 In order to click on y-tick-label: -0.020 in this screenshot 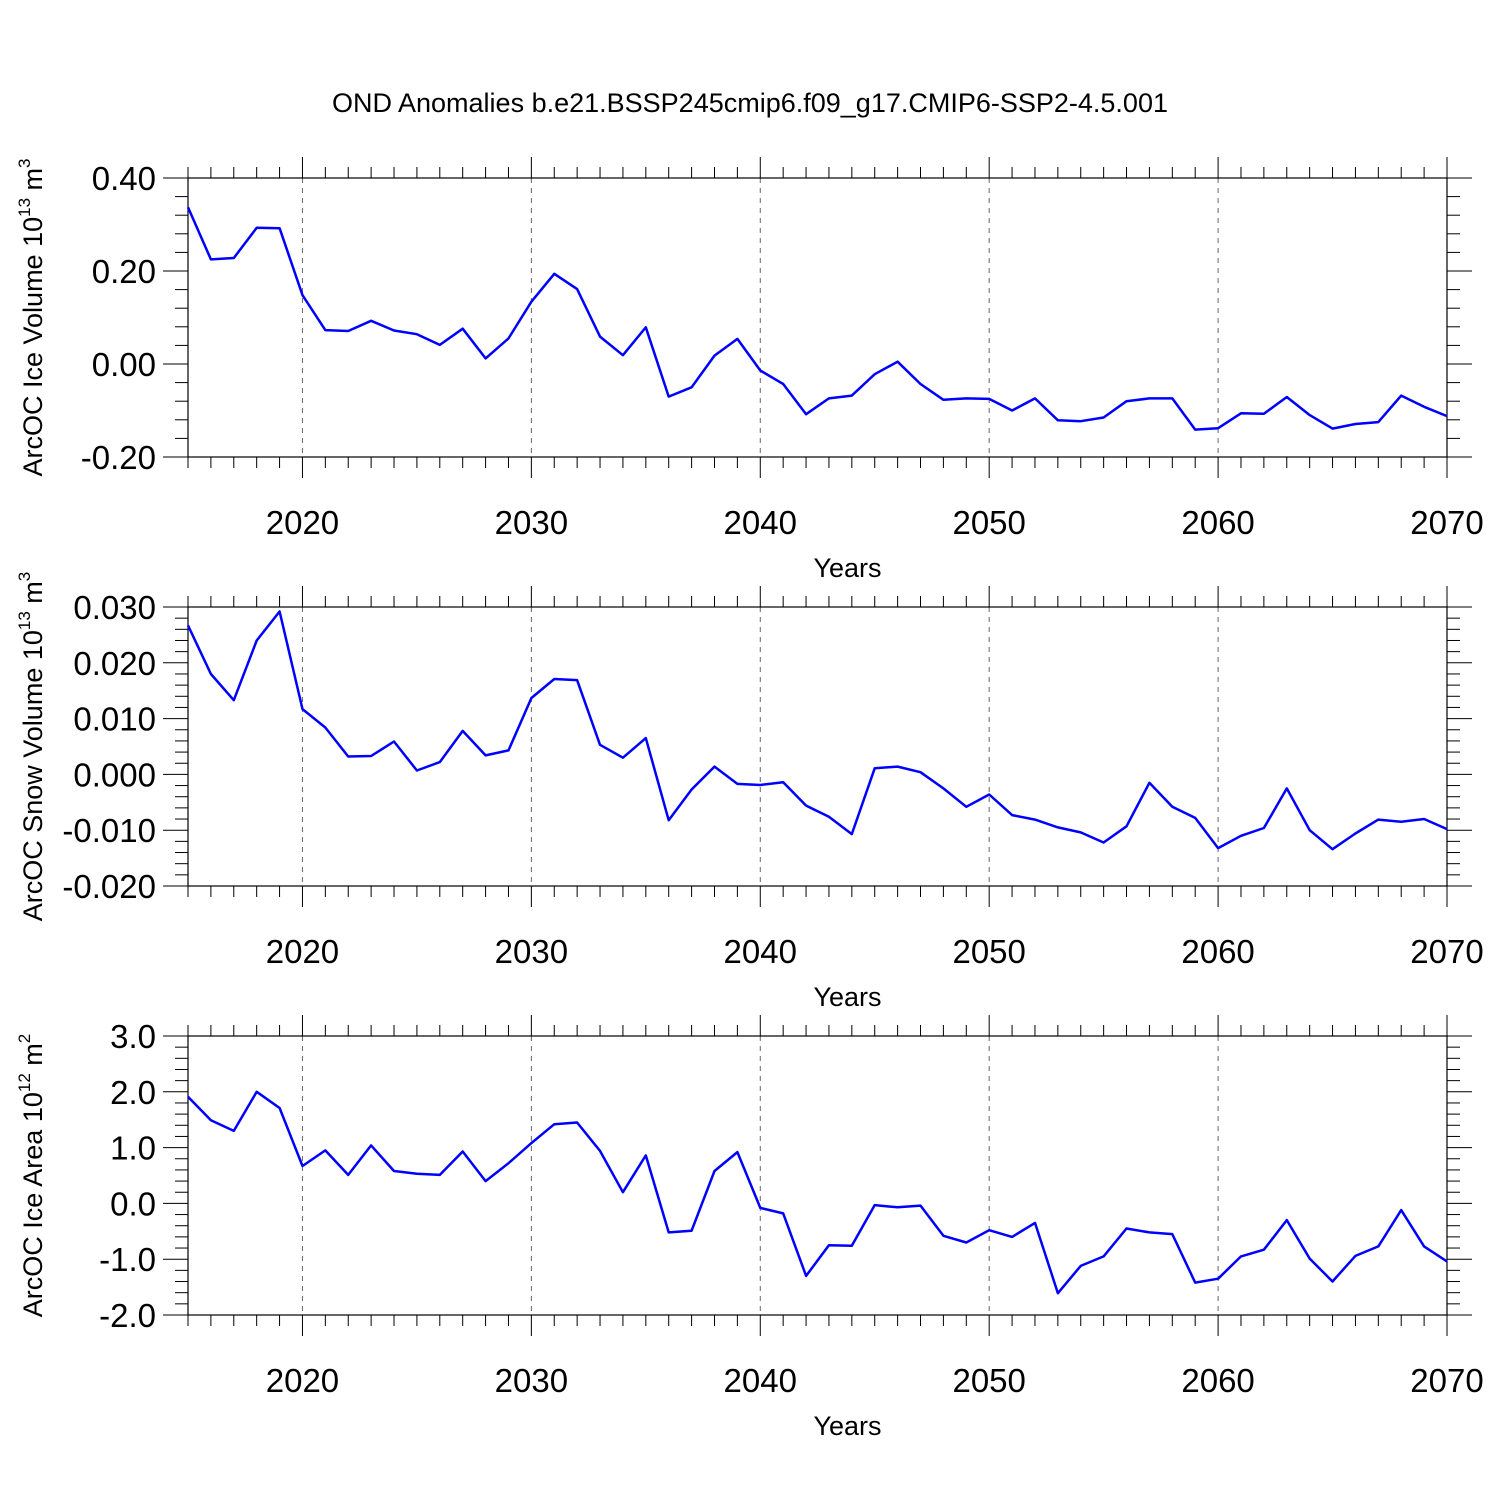, I will do `click(109, 886)`.